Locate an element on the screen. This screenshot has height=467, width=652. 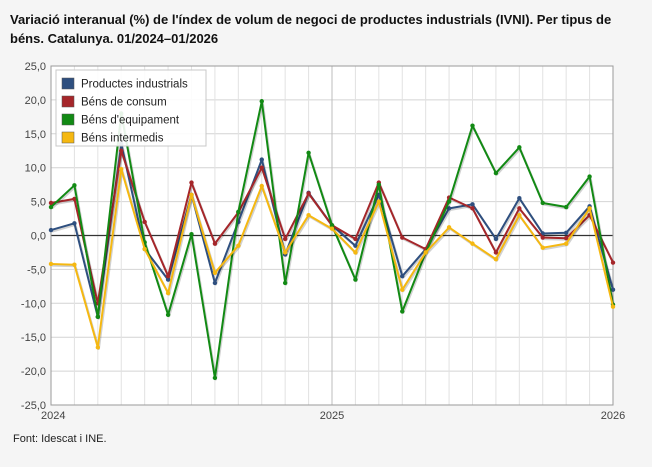
x-tick-label: 2024 is located at coordinates (53, 416).